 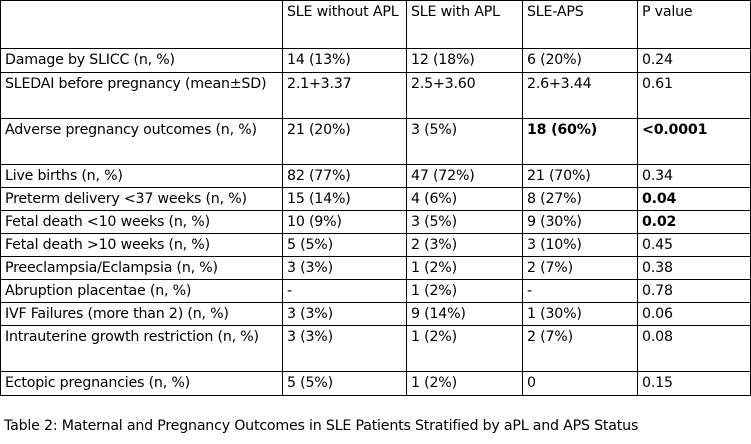 What do you see at coordinates (694, 291) in the screenshot?
I see `cell-p-value: 0.78` at bounding box center [694, 291].